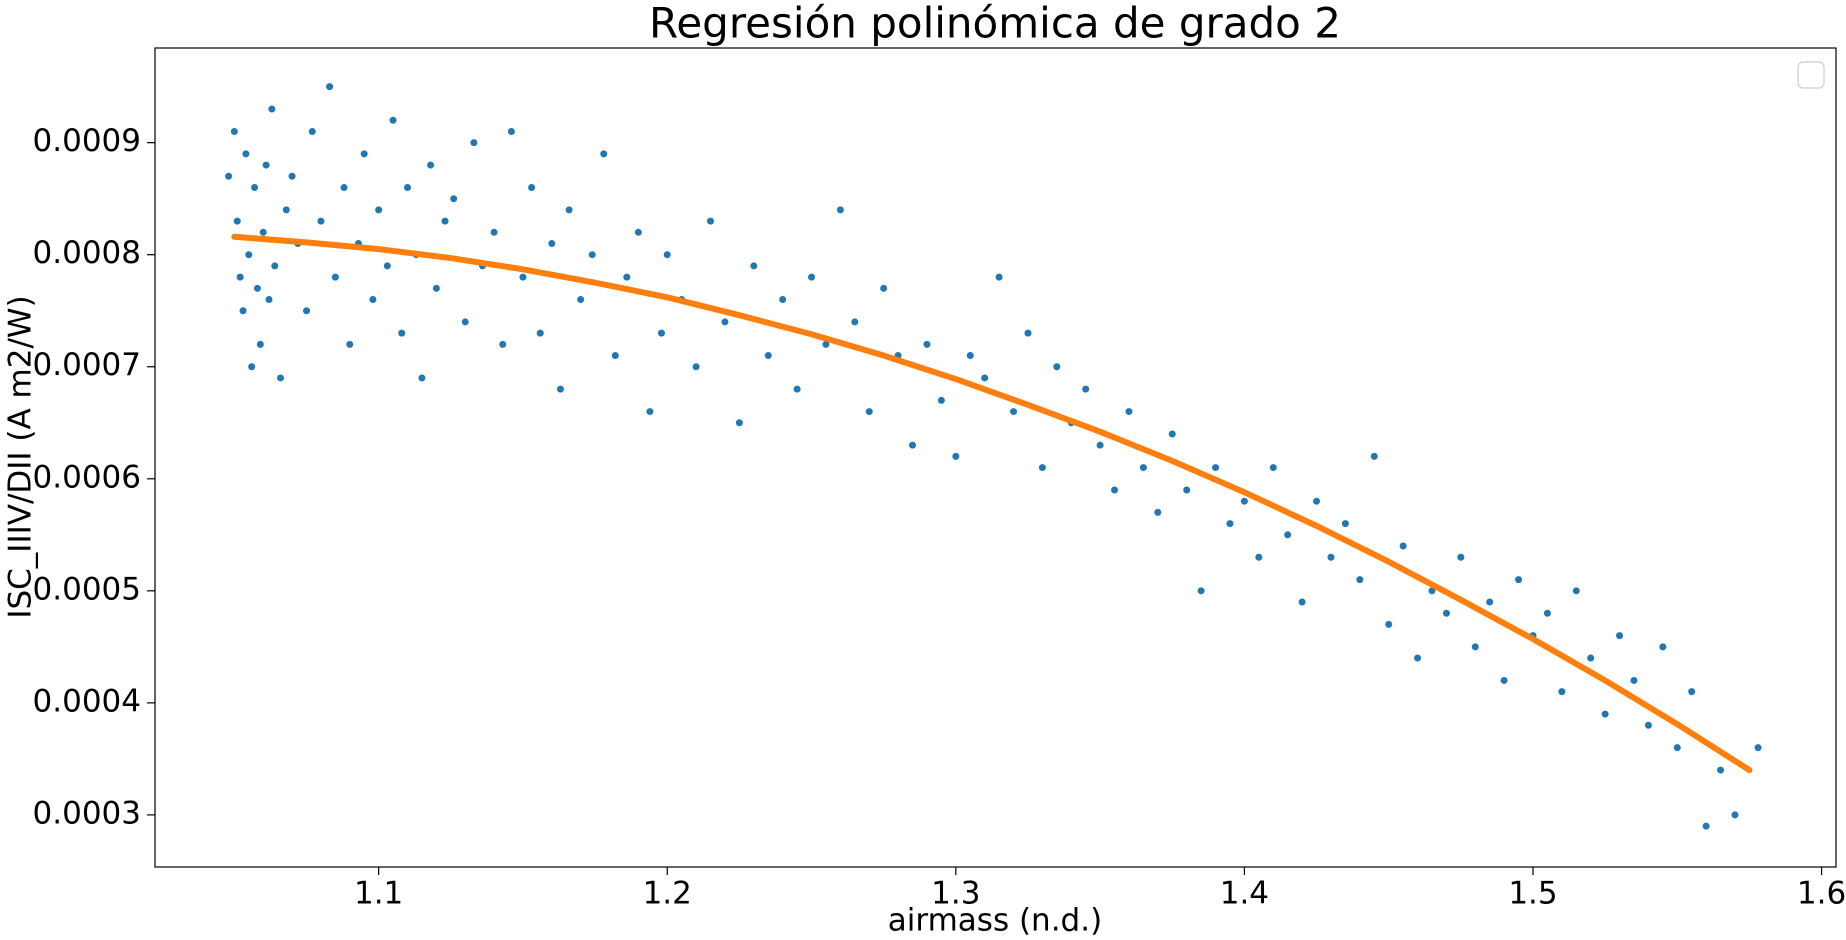  I want to click on x-tick-label: 1.2, so click(667, 894).